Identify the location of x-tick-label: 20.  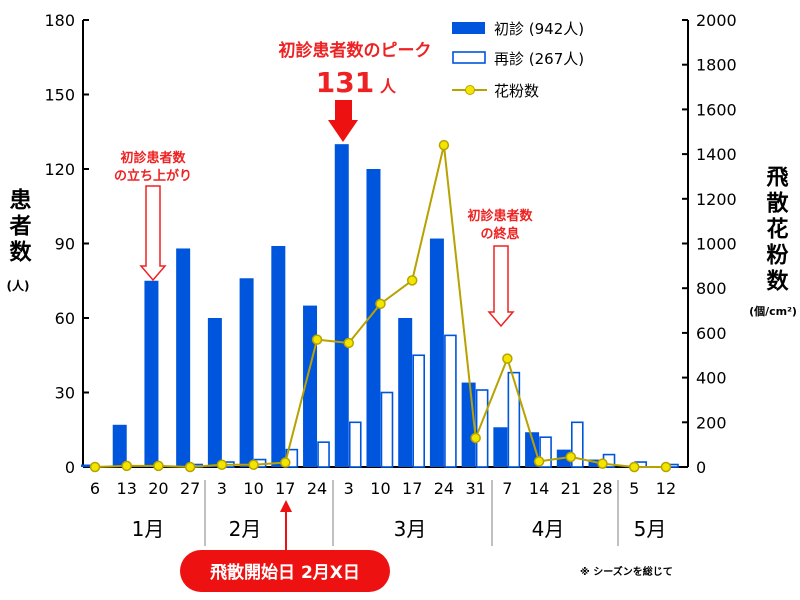
(158, 488).